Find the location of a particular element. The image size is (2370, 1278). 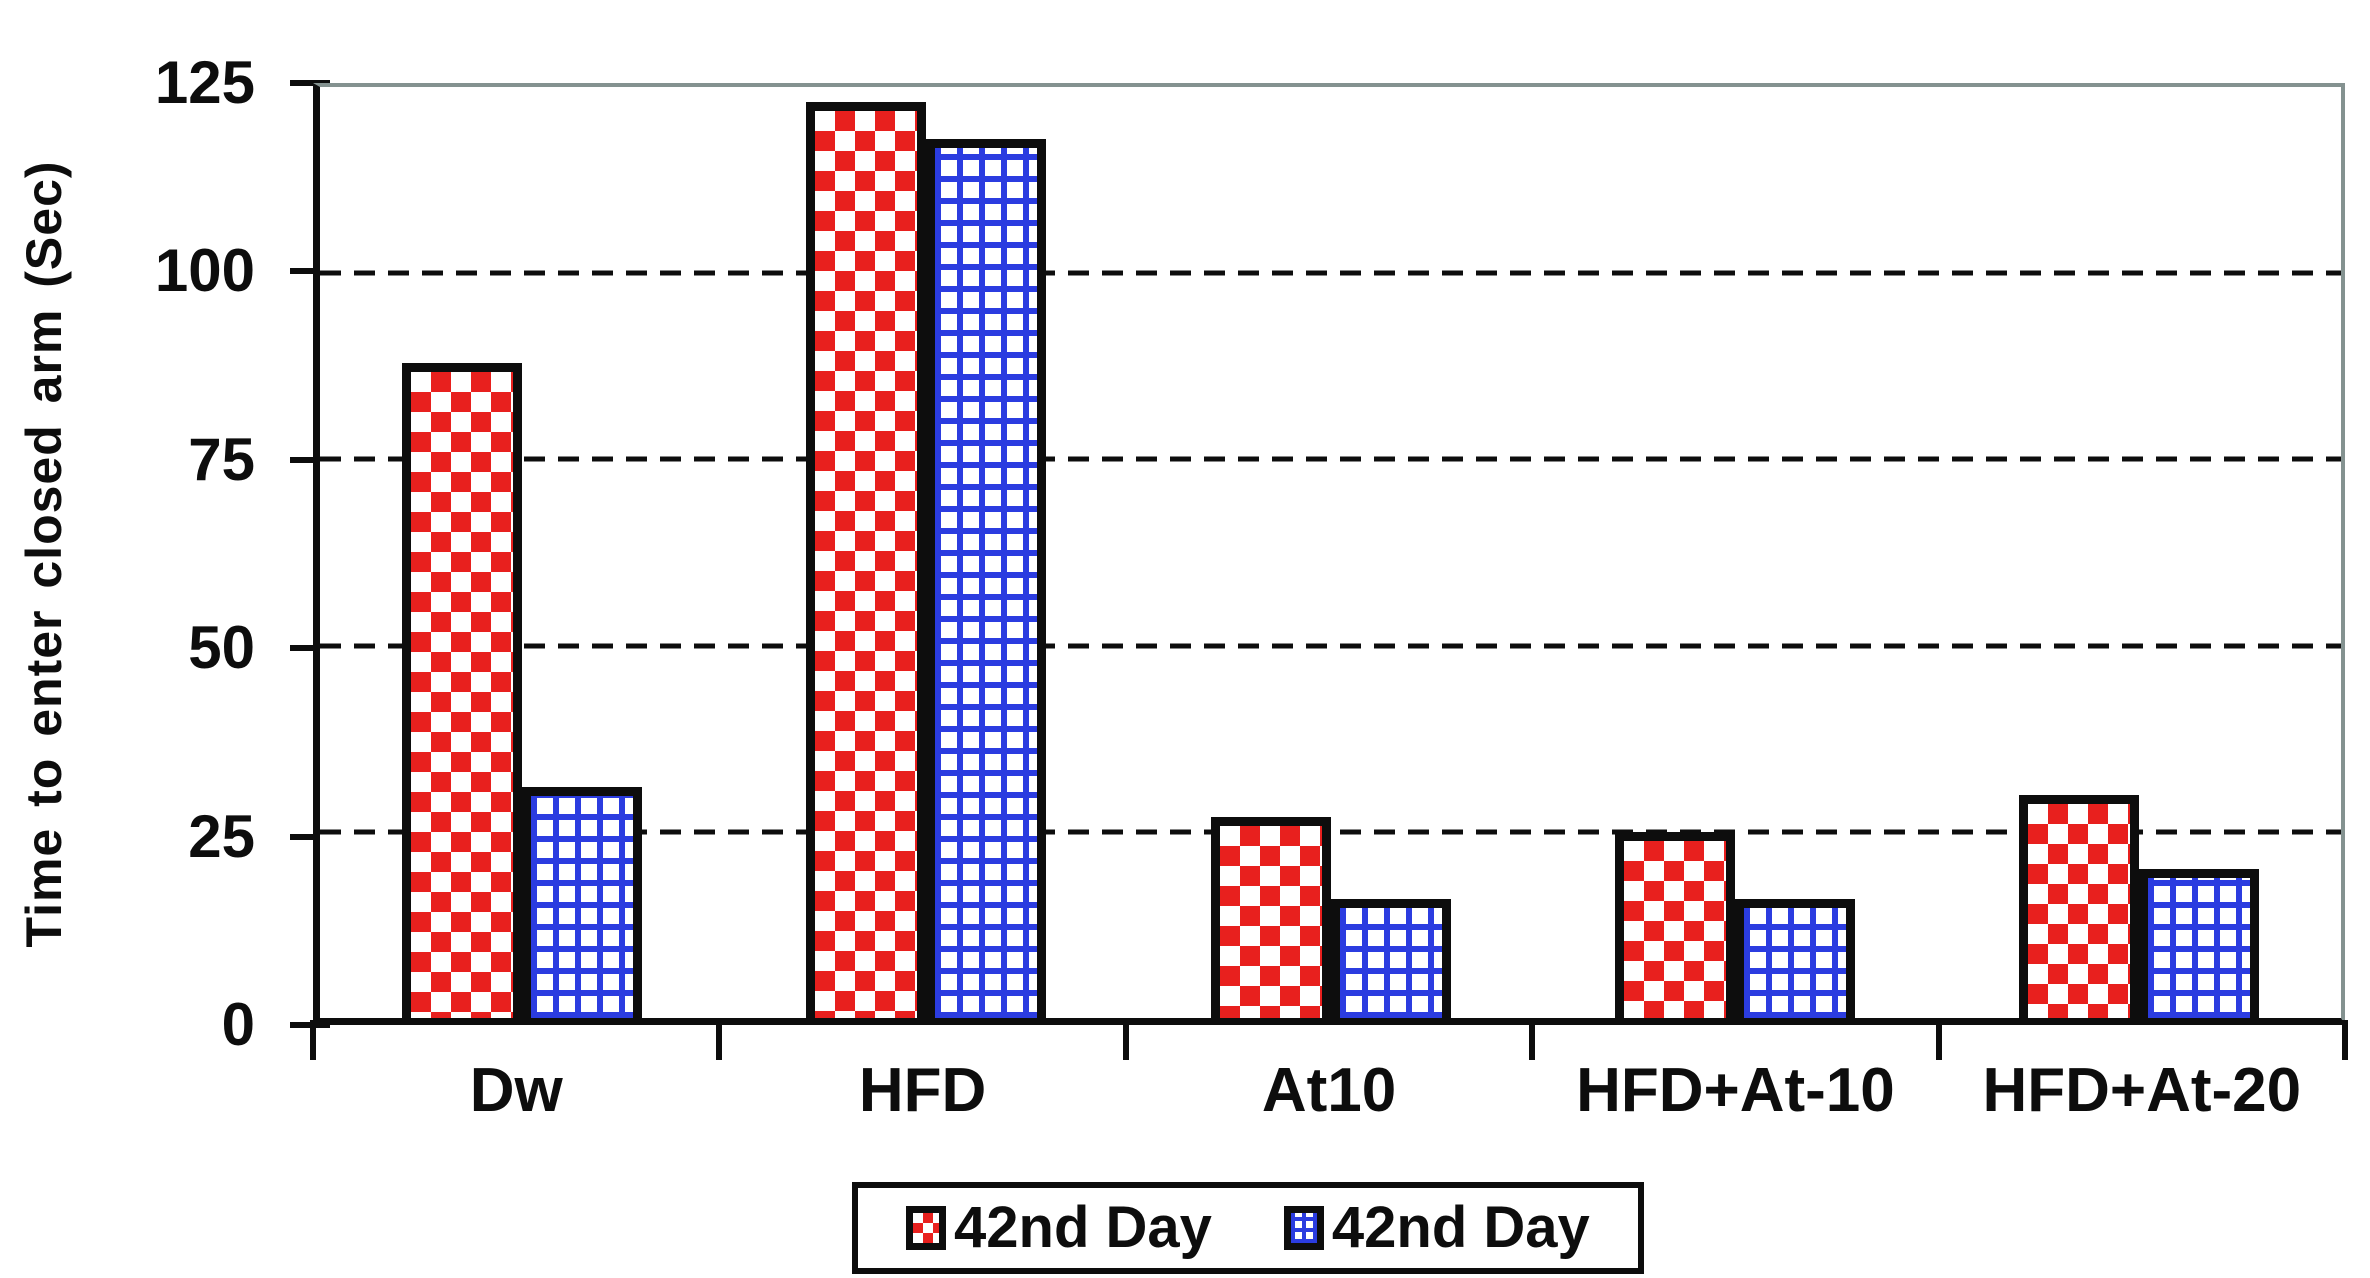

y-axis: 0 25 50 75 100 125 is located at coordinates (165, 554).